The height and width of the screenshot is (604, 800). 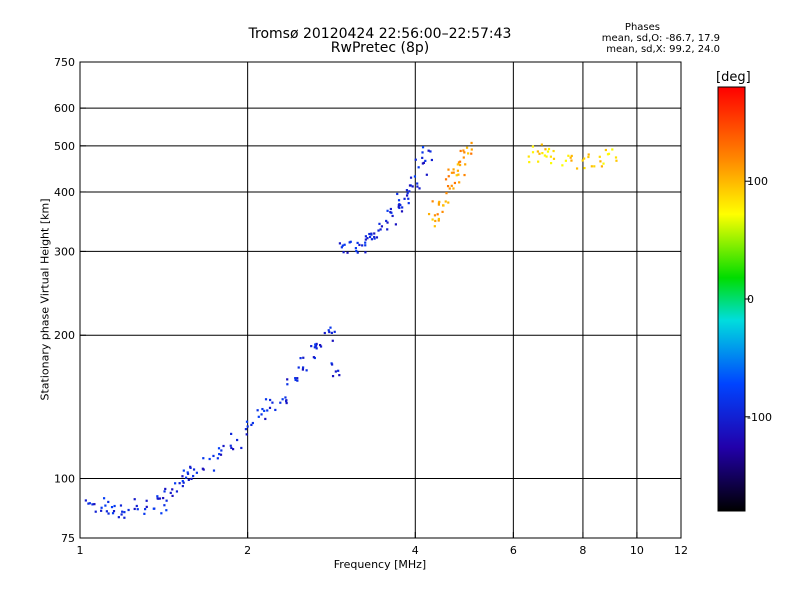 I want to click on phases-stats-o: mean, sd,O: -86.7, 17.9, so click(x=660, y=38).